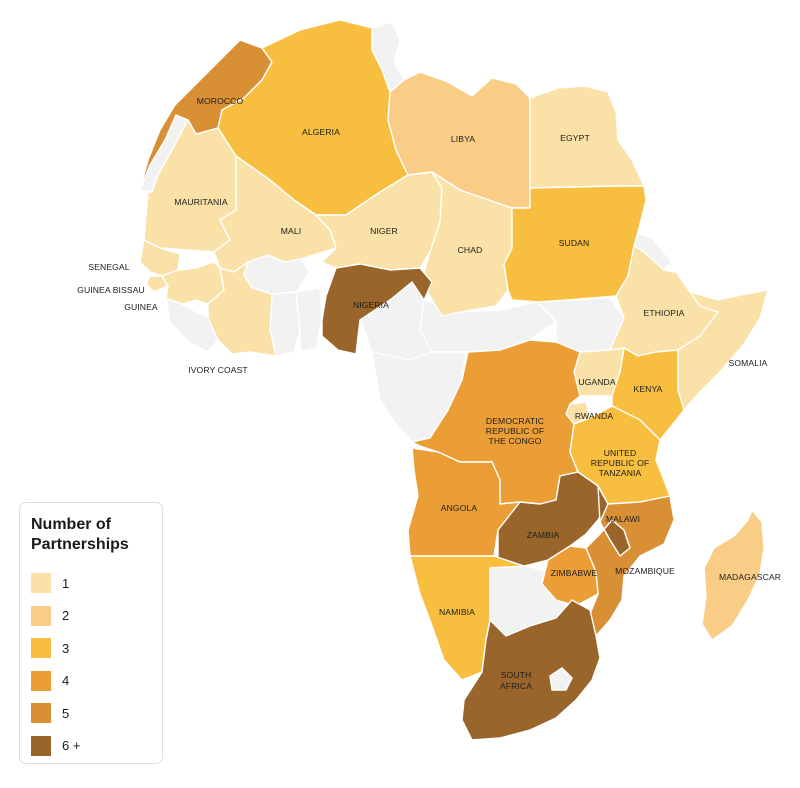 This screenshot has width=800, height=788. Describe the element at coordinates (321, 132) in the screenshot. I see `label-algeria: ALGERIA` at that location.